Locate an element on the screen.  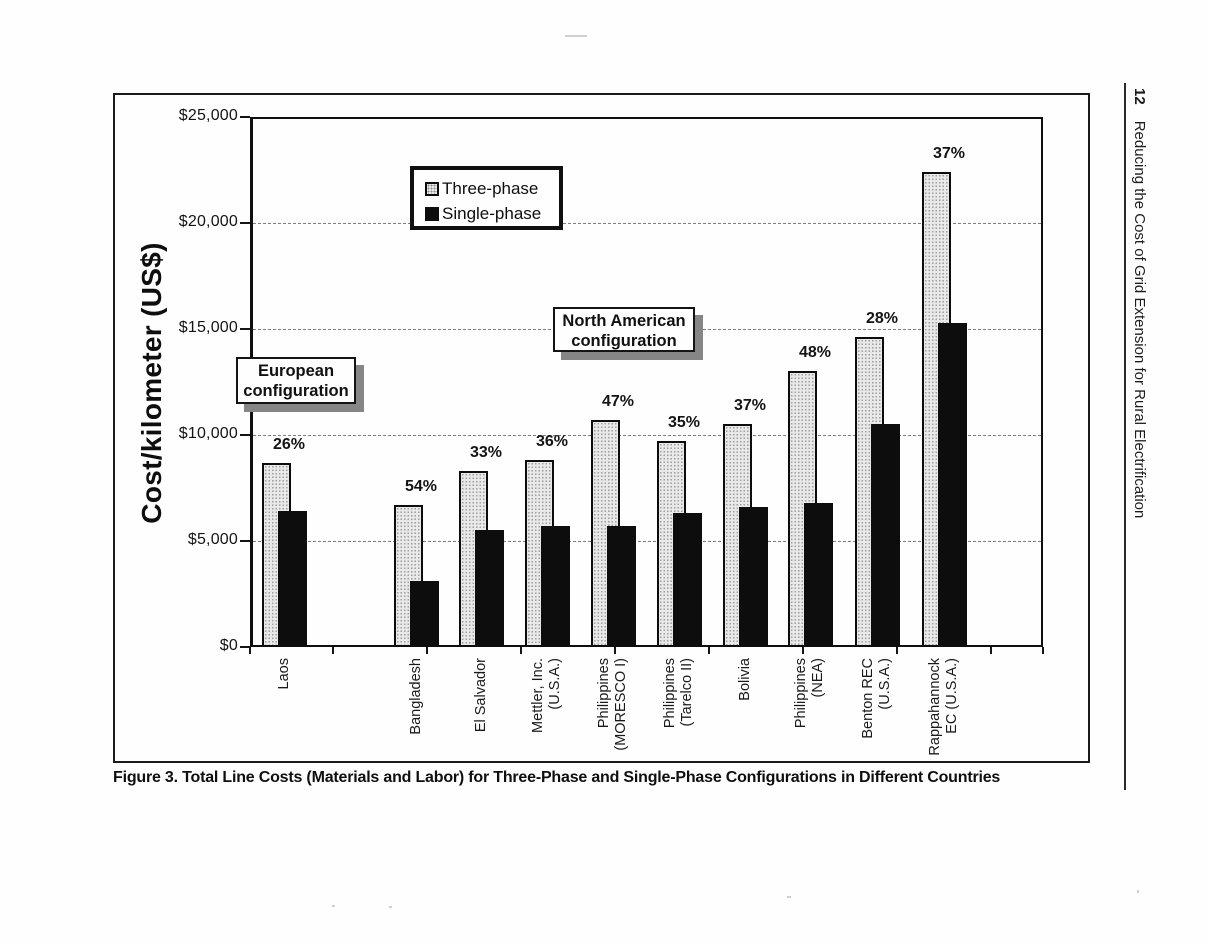
legend-label-three-phase: Three-phase is located at coordinates (490, 188).